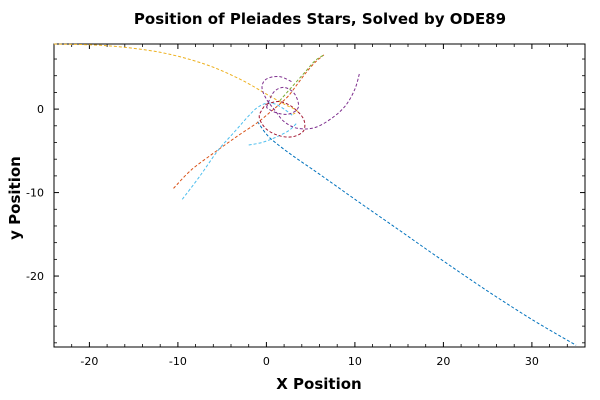 The image size is (600, 400). I want to click on x-tick-label: 10, so click(355, 361).